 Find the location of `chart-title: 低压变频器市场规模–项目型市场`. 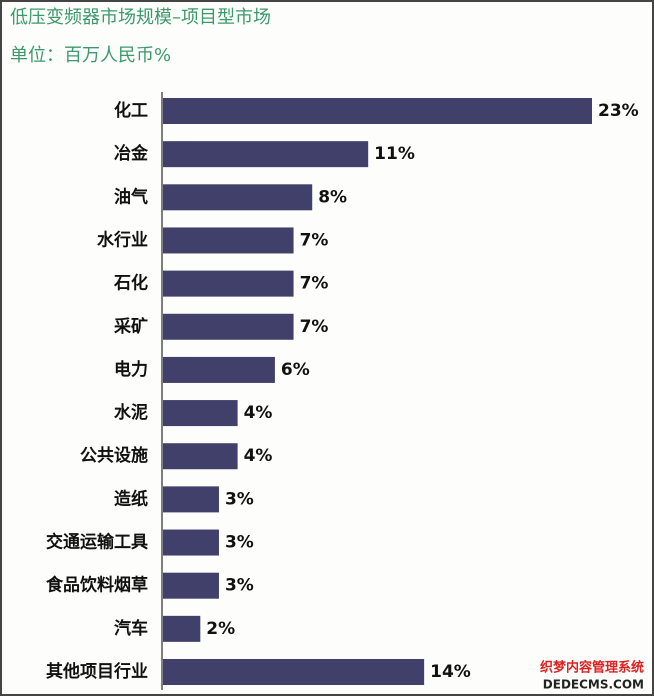

chart-title: 低压变频器市场规模–项目型市场 is located at coordinates (140, 17).